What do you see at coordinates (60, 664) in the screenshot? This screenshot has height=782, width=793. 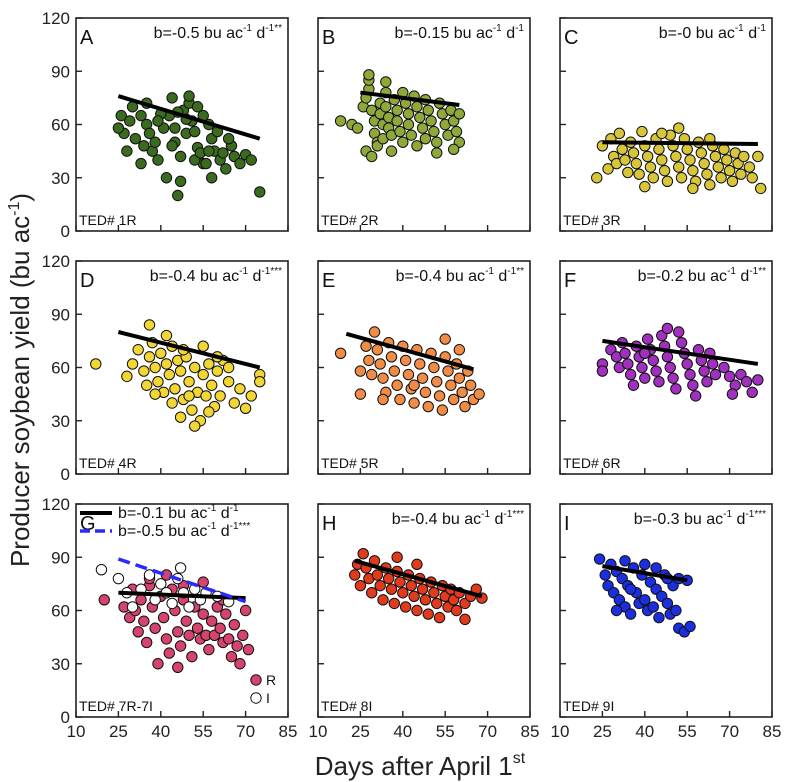 I see `y-tick-label: 30` at bounding box center [60, 664].